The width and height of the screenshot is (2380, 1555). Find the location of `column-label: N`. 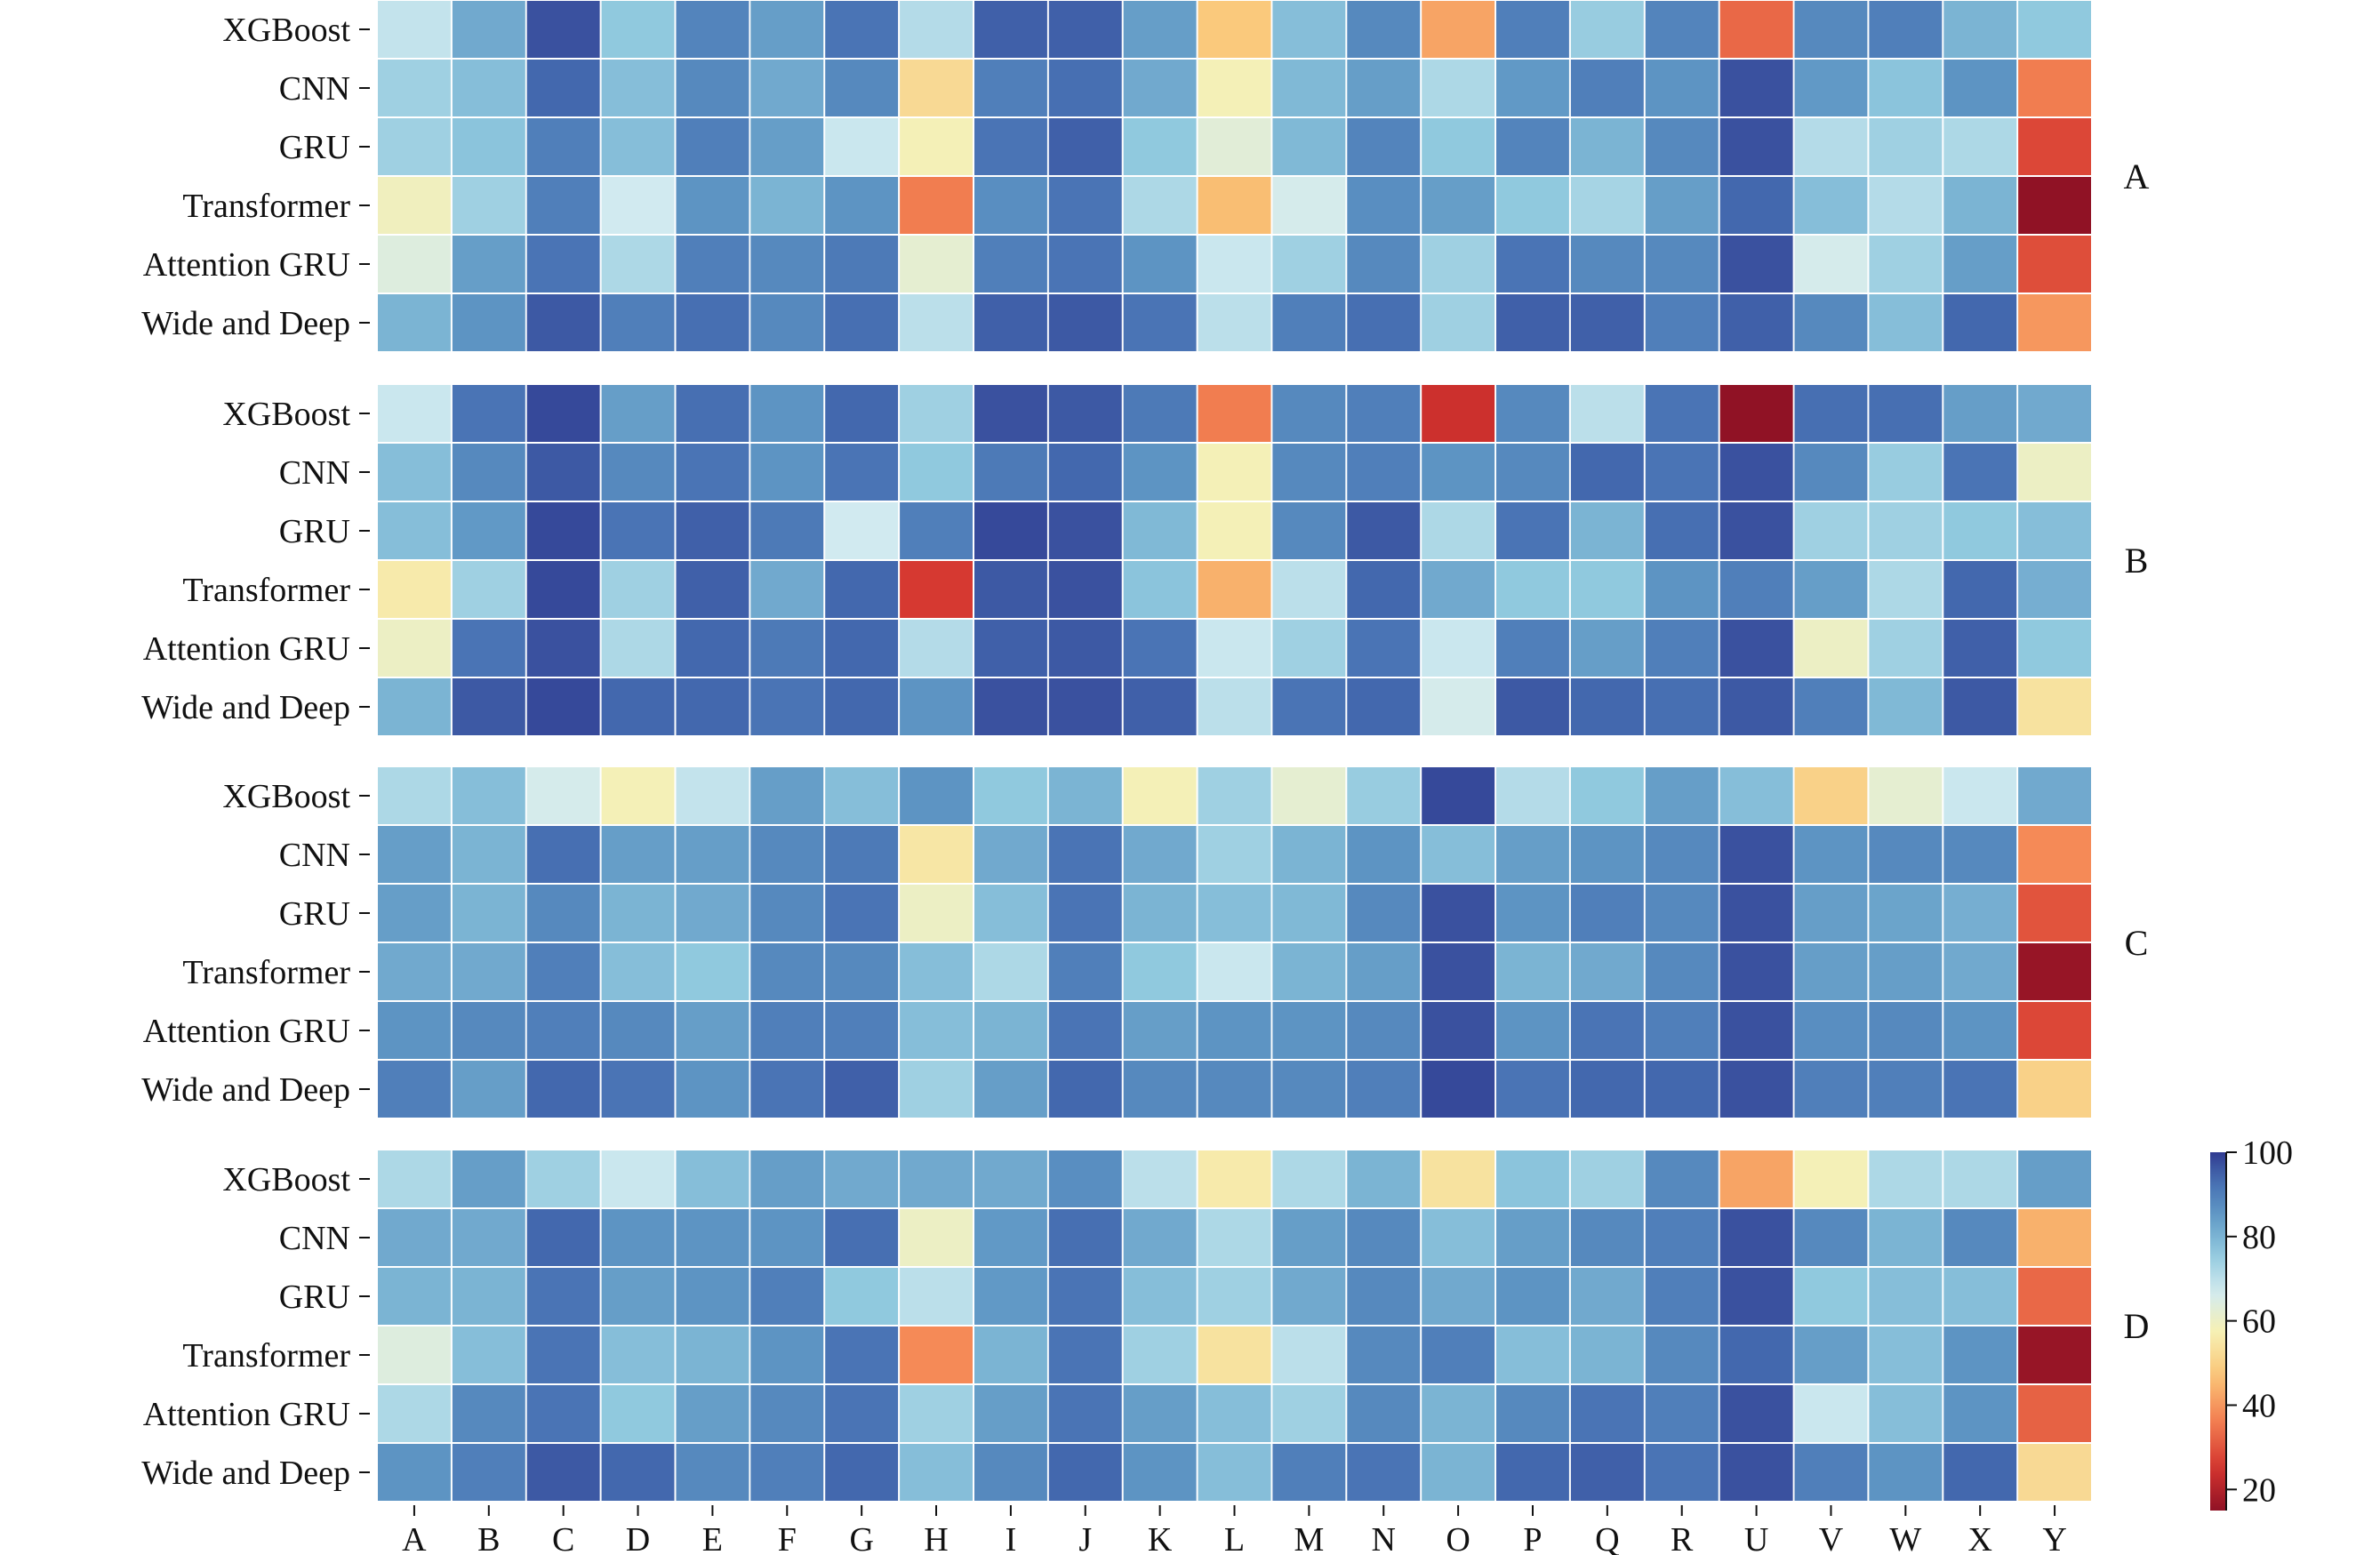

column-label: N is located at coordinates (1383, 1538).